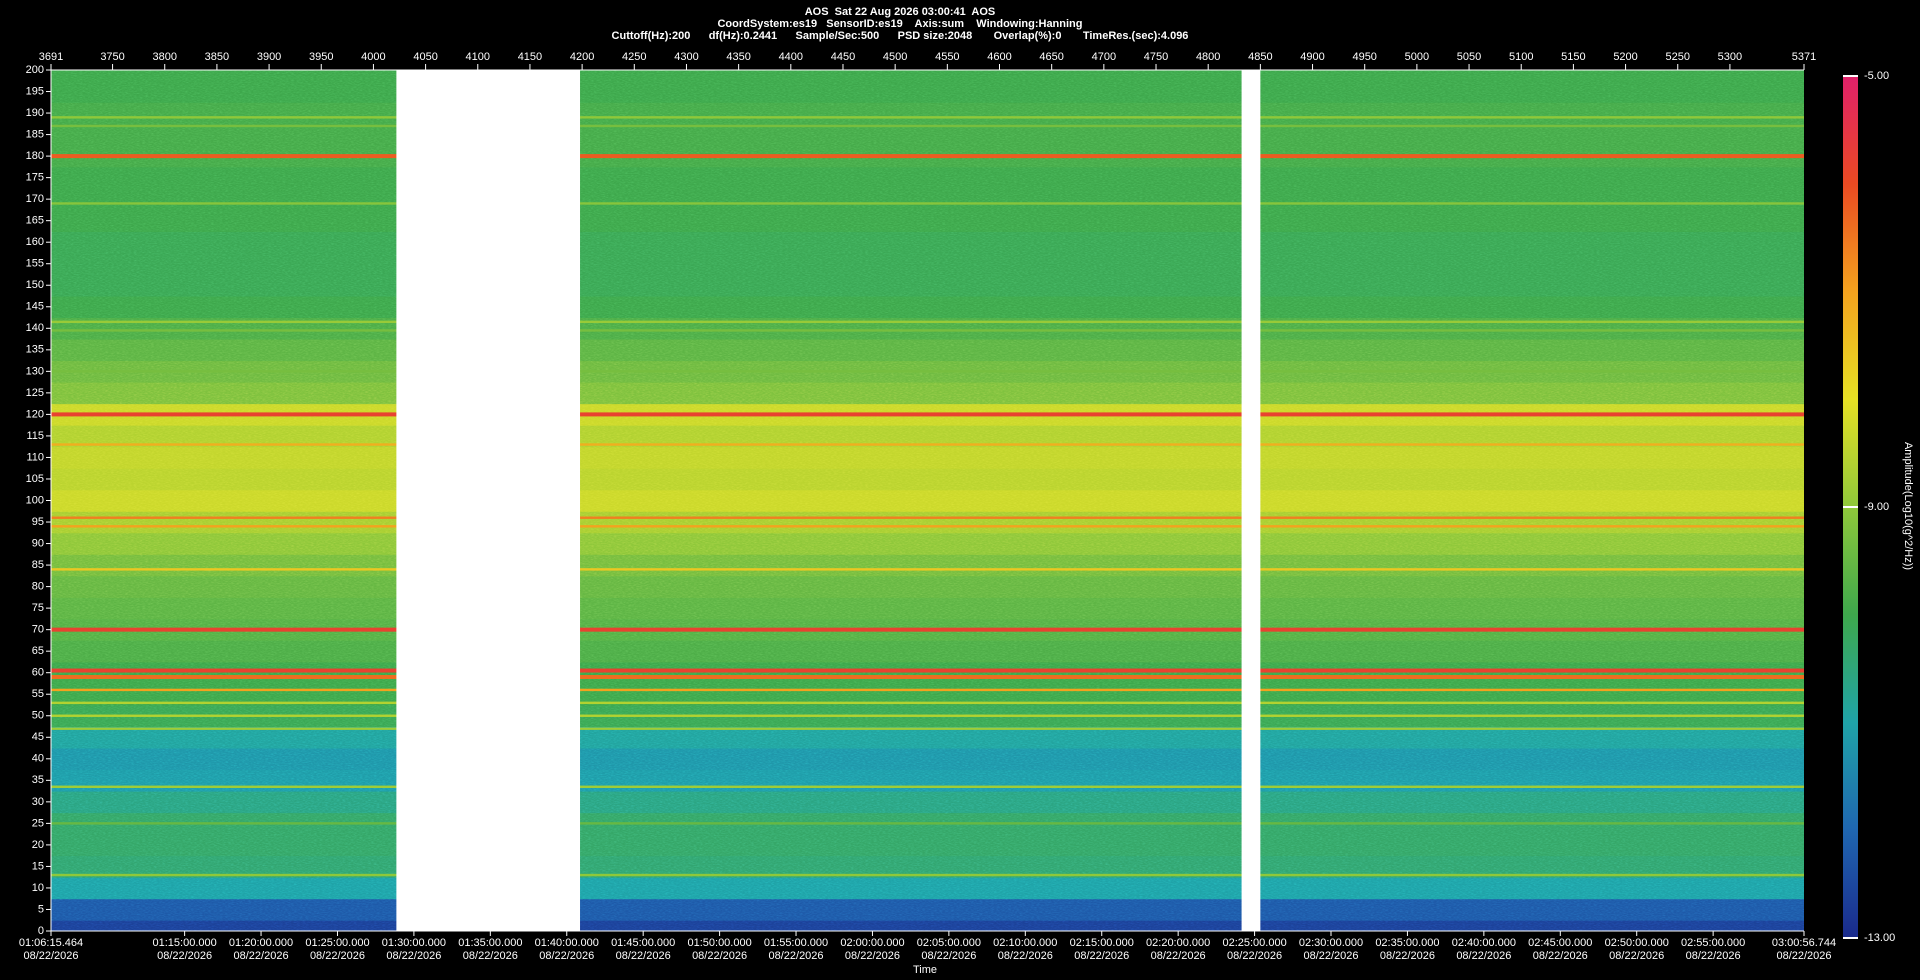  I want to click on x-tick-label-bottom: 01:15:00.000, so click(185, 943).